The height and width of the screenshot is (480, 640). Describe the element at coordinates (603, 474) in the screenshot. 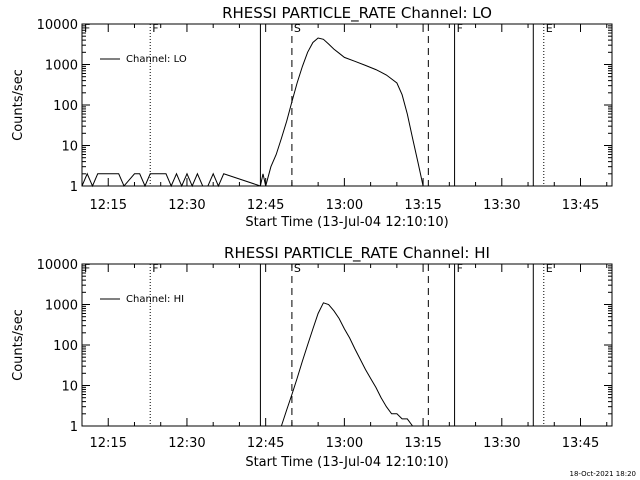

I see `footer-timestamp: 18-Oct-2021 18:20` at that location.